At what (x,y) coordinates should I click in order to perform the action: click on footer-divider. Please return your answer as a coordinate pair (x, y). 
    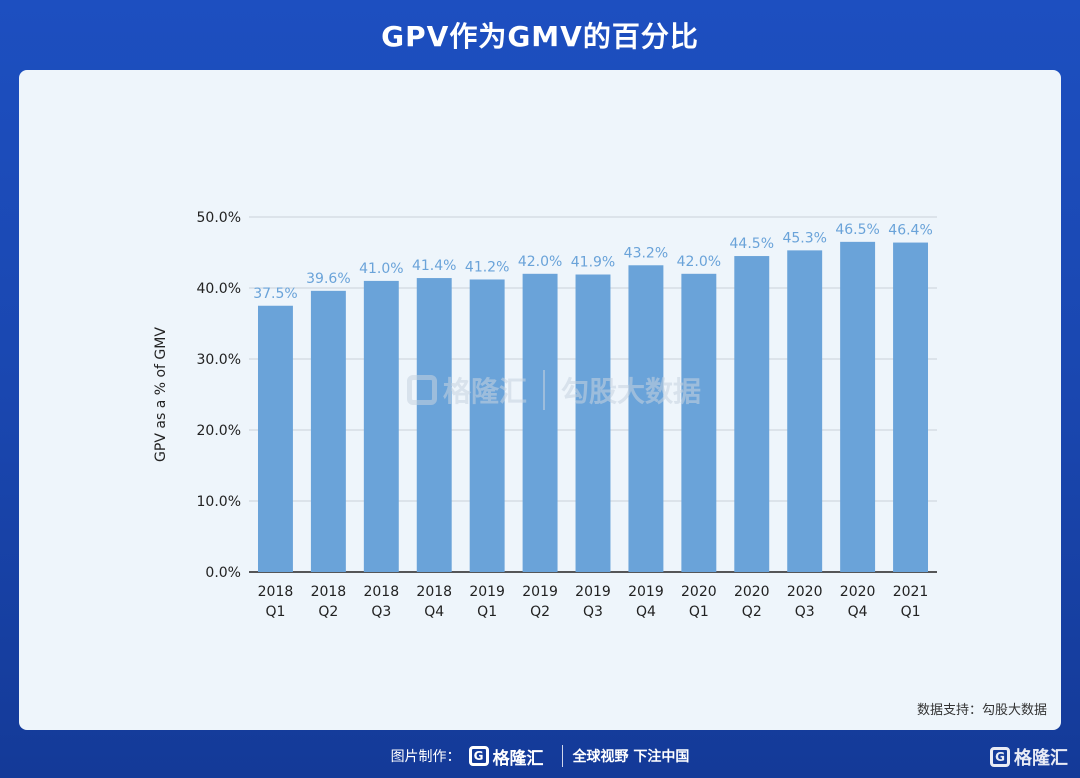
    Looking at the image, I should click on (562, 756).